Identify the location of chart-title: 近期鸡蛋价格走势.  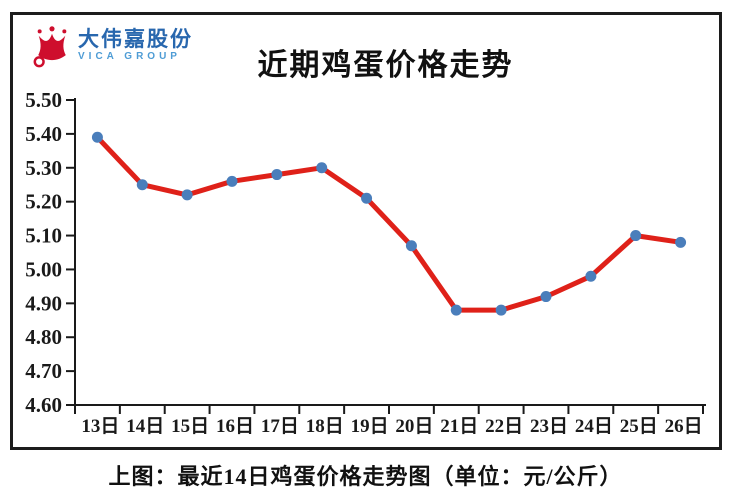
(385, 65).